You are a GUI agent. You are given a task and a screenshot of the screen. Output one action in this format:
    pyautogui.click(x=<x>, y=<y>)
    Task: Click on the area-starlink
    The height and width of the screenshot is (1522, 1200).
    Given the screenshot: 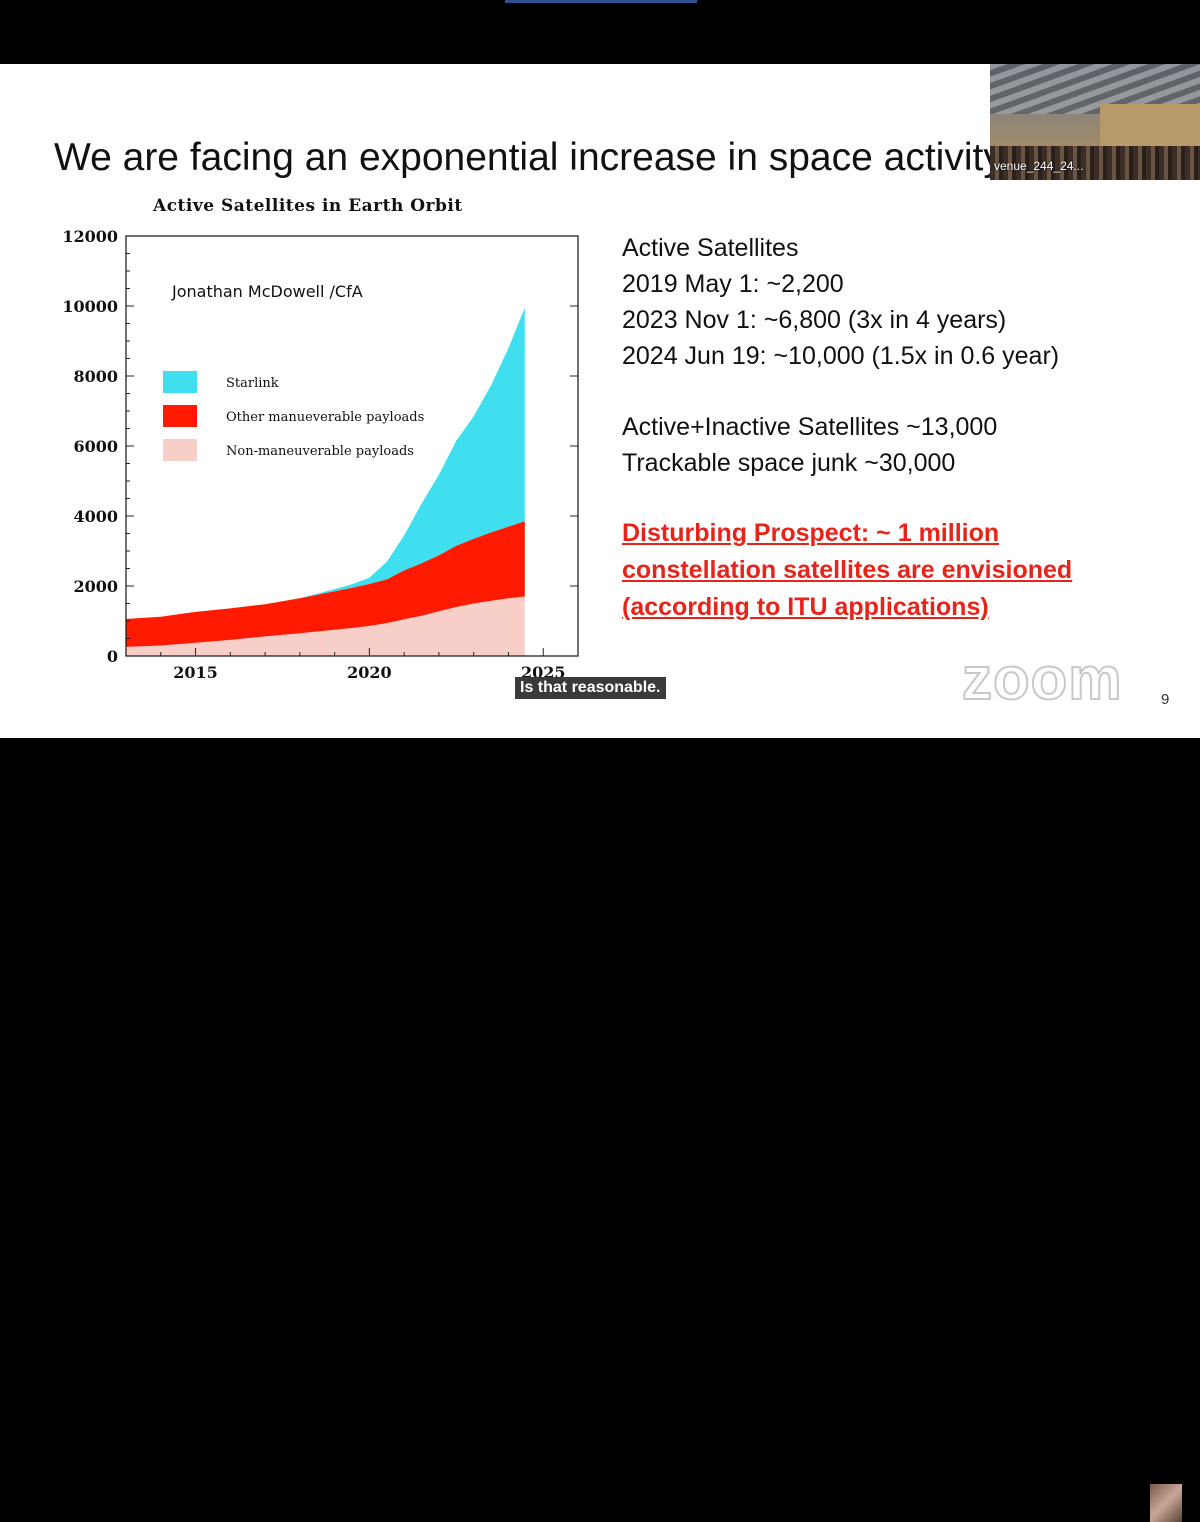 What is the action you would take?
    pyautogui.click(x=325, y=463)
    